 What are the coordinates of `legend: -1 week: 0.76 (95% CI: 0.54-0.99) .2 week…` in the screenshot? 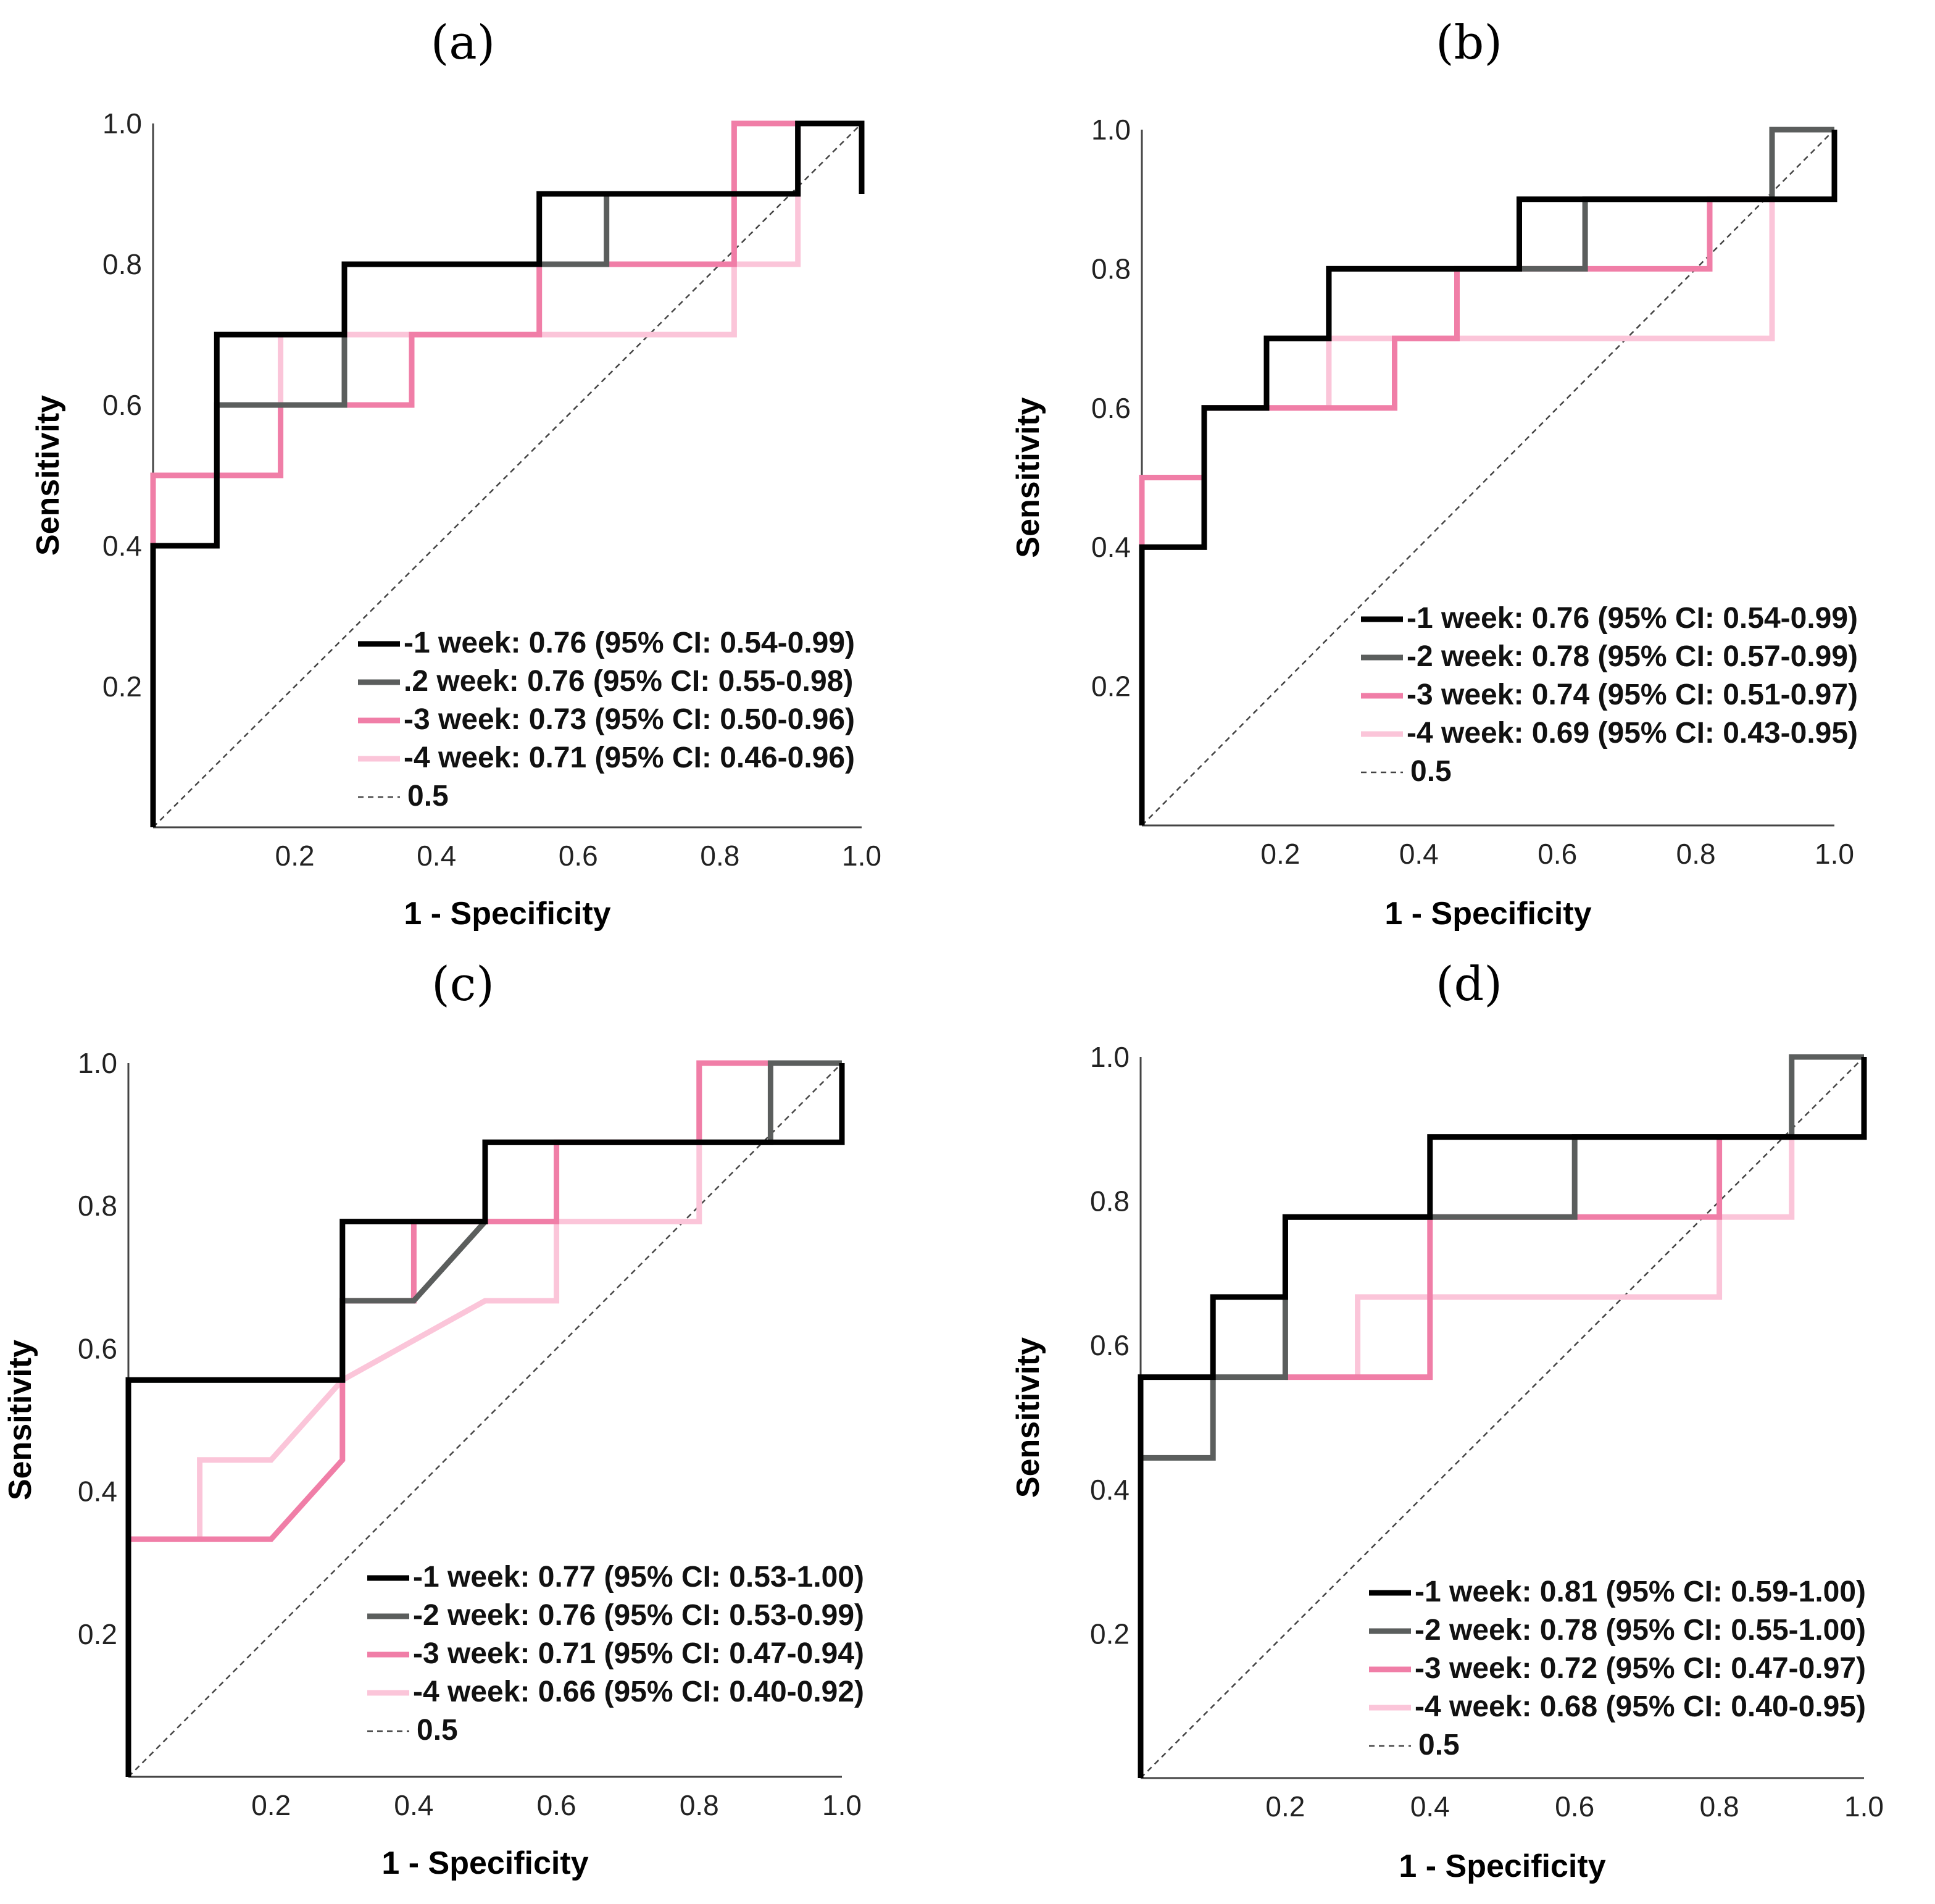 It's located at (606, 720).